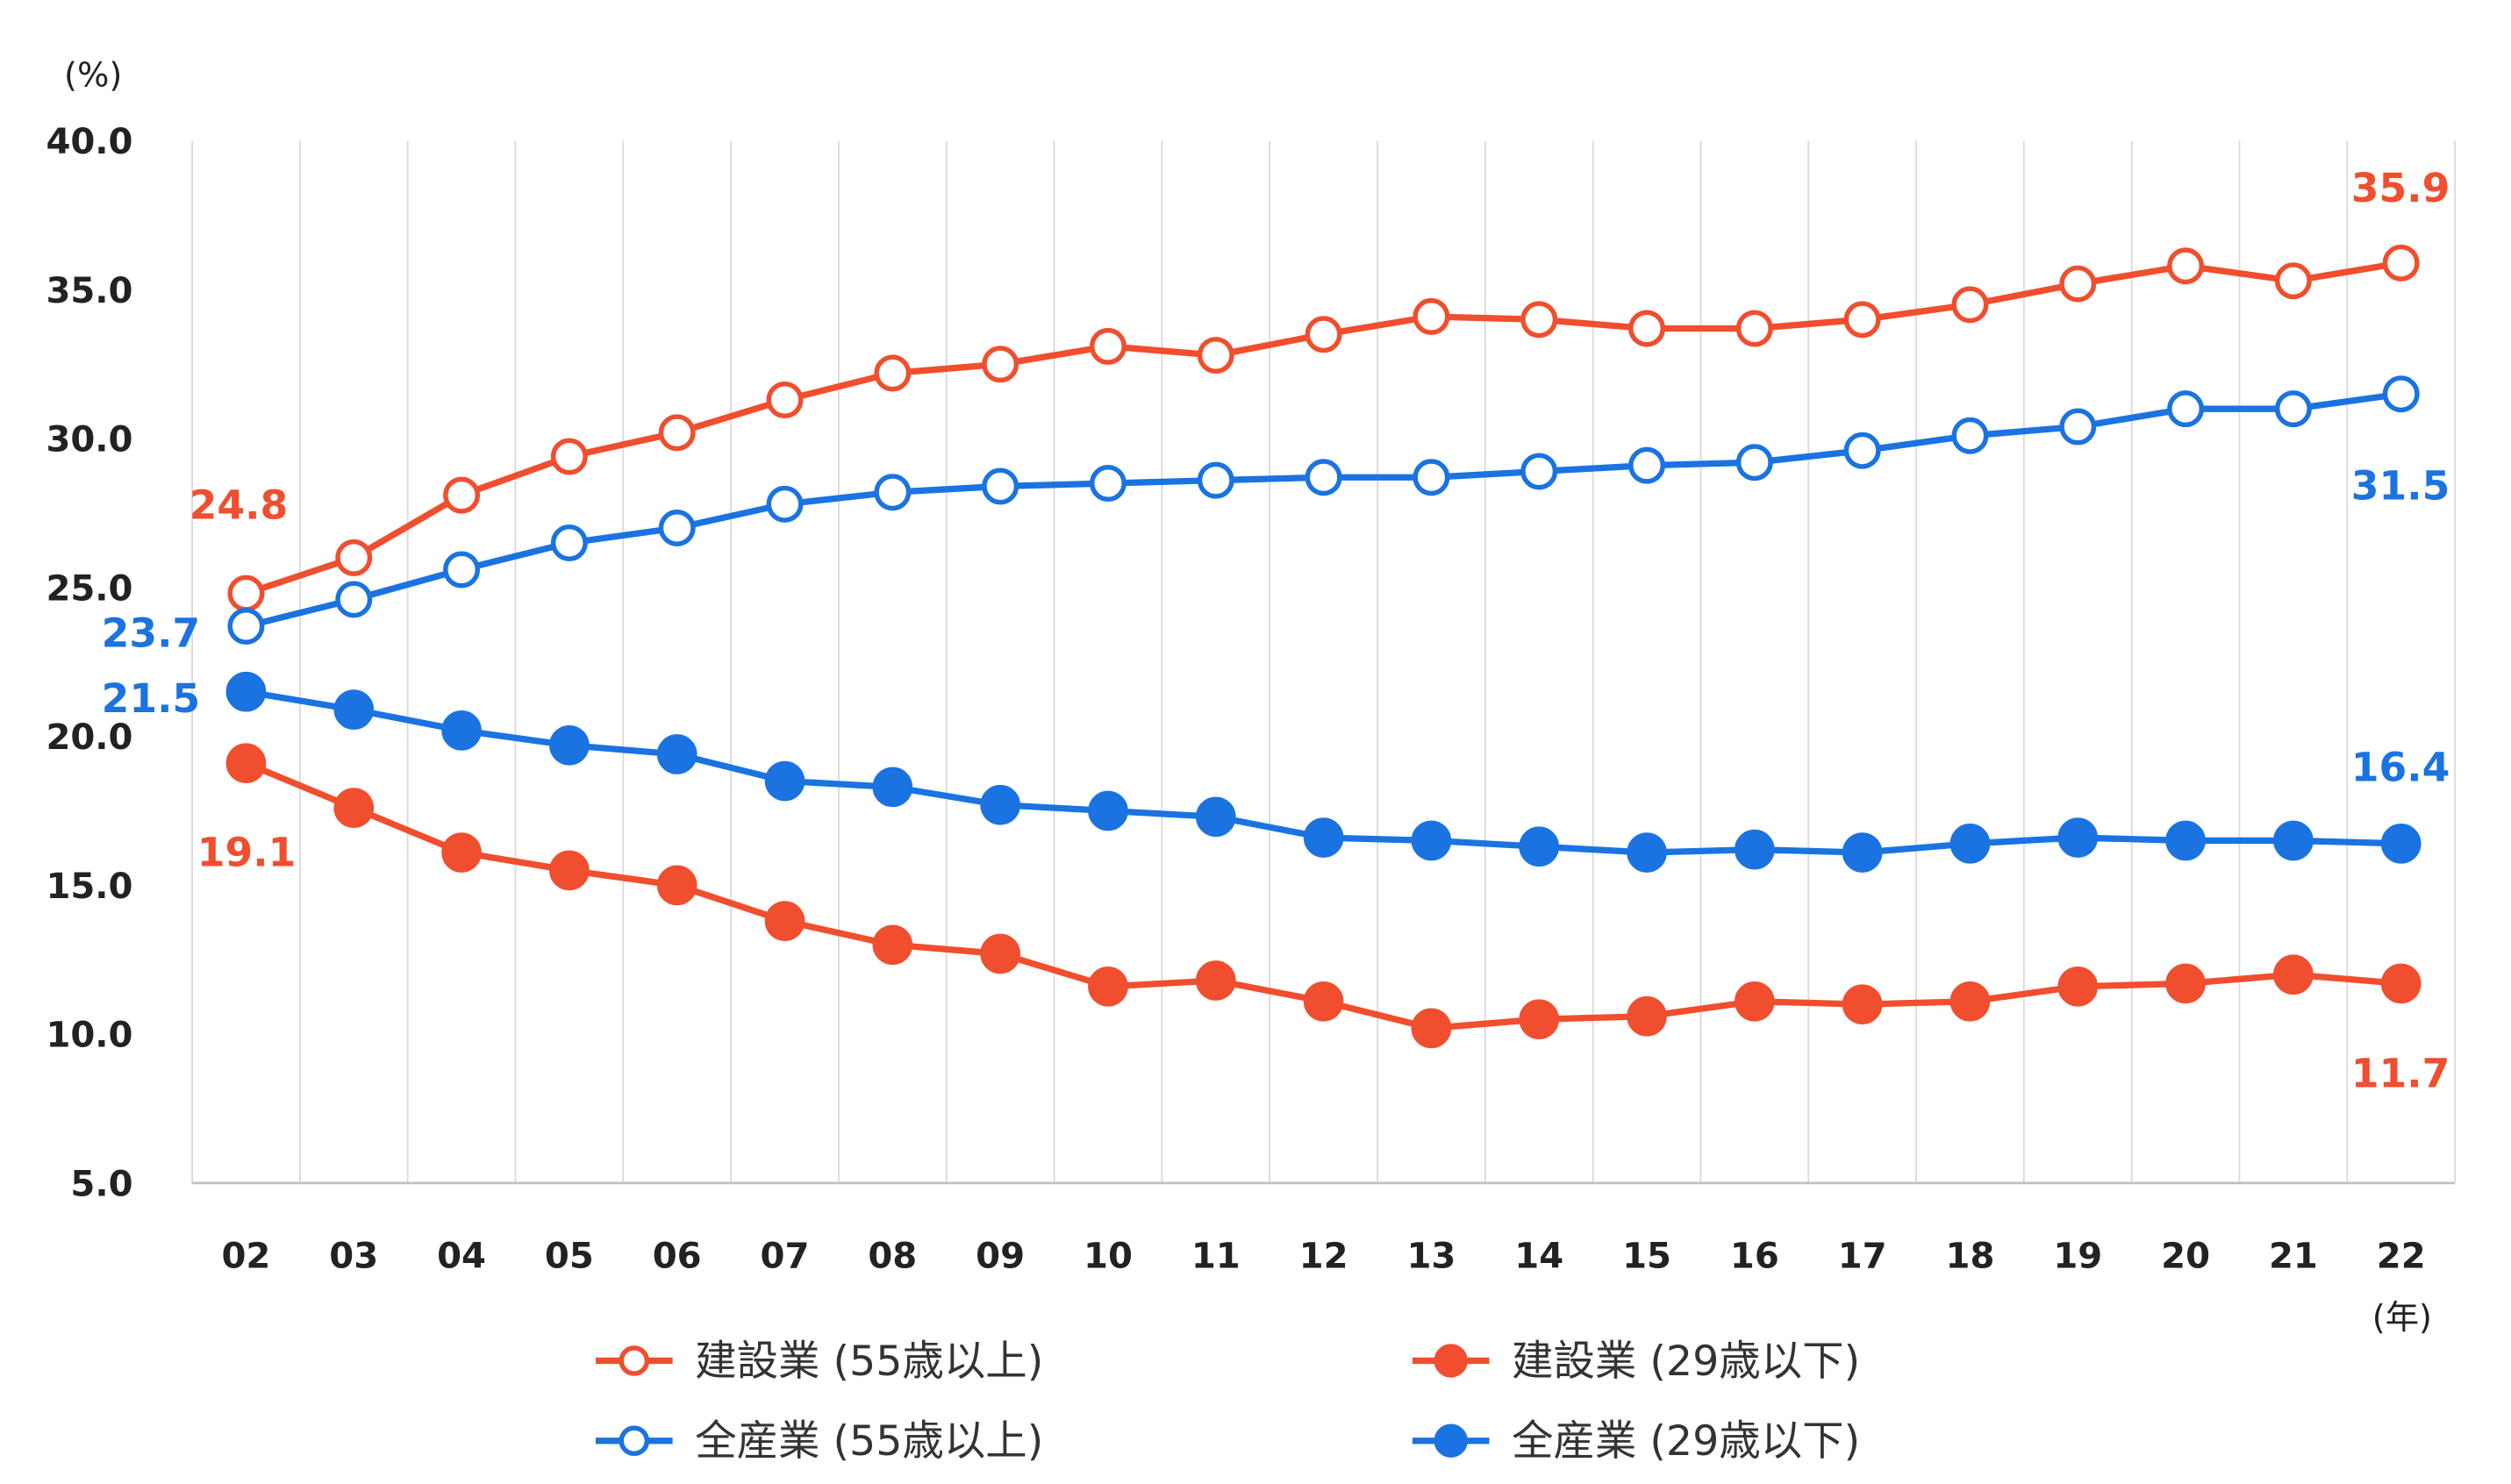 This screenshot has height=1484, width=2511. Describe the element at coordinates (2294, 1257) in the screenshot. I see `x-tick-label: 21` at that location.